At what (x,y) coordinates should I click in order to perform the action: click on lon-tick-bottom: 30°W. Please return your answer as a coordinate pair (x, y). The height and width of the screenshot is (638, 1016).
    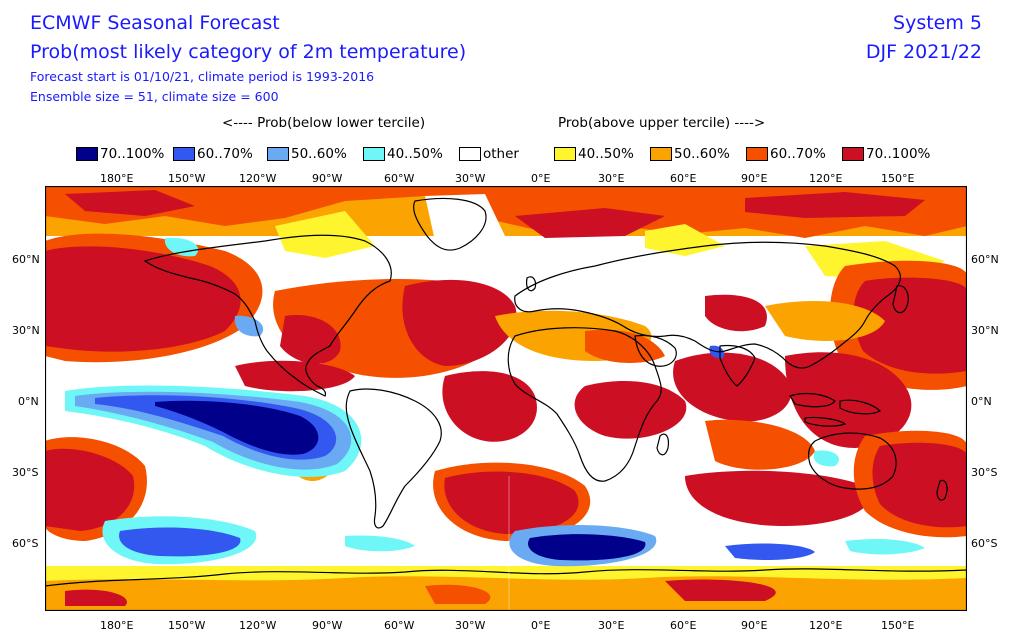
    Looking at the image, I should click on (470, 625).